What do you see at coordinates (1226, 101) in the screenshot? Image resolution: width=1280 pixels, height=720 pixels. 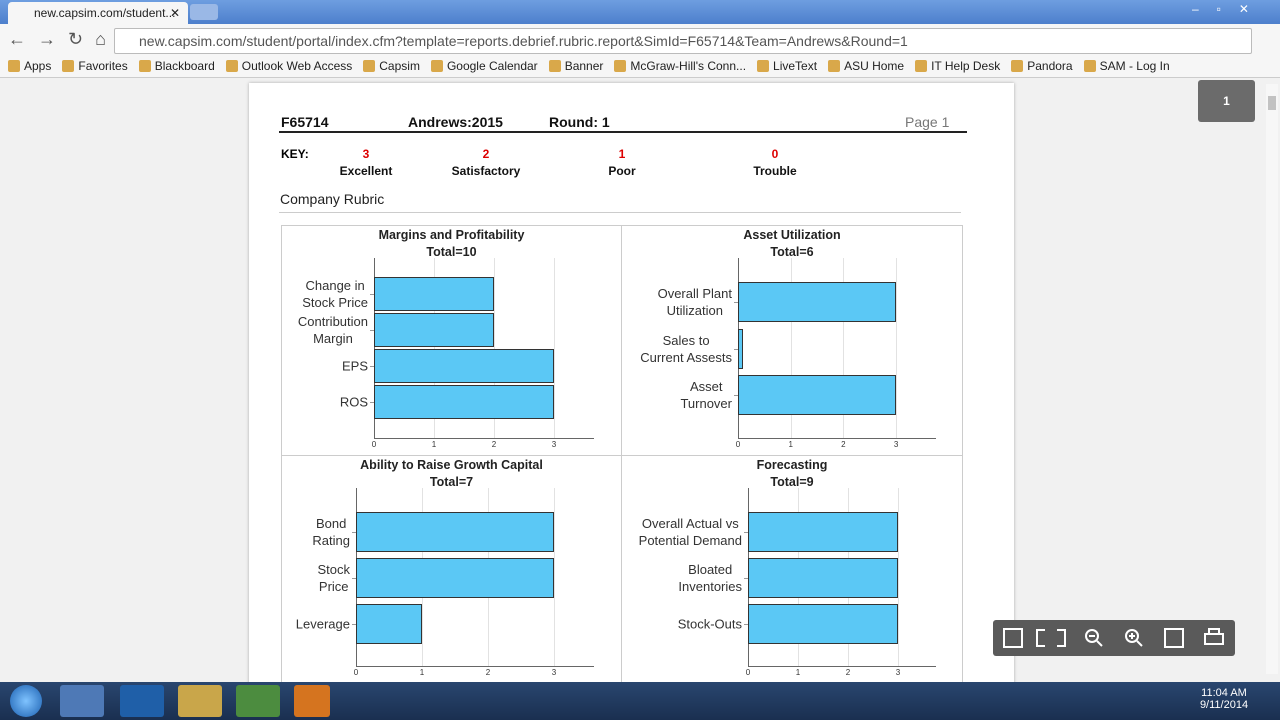 I see `page-indicator: 1` at bounding box center [1226, 101].